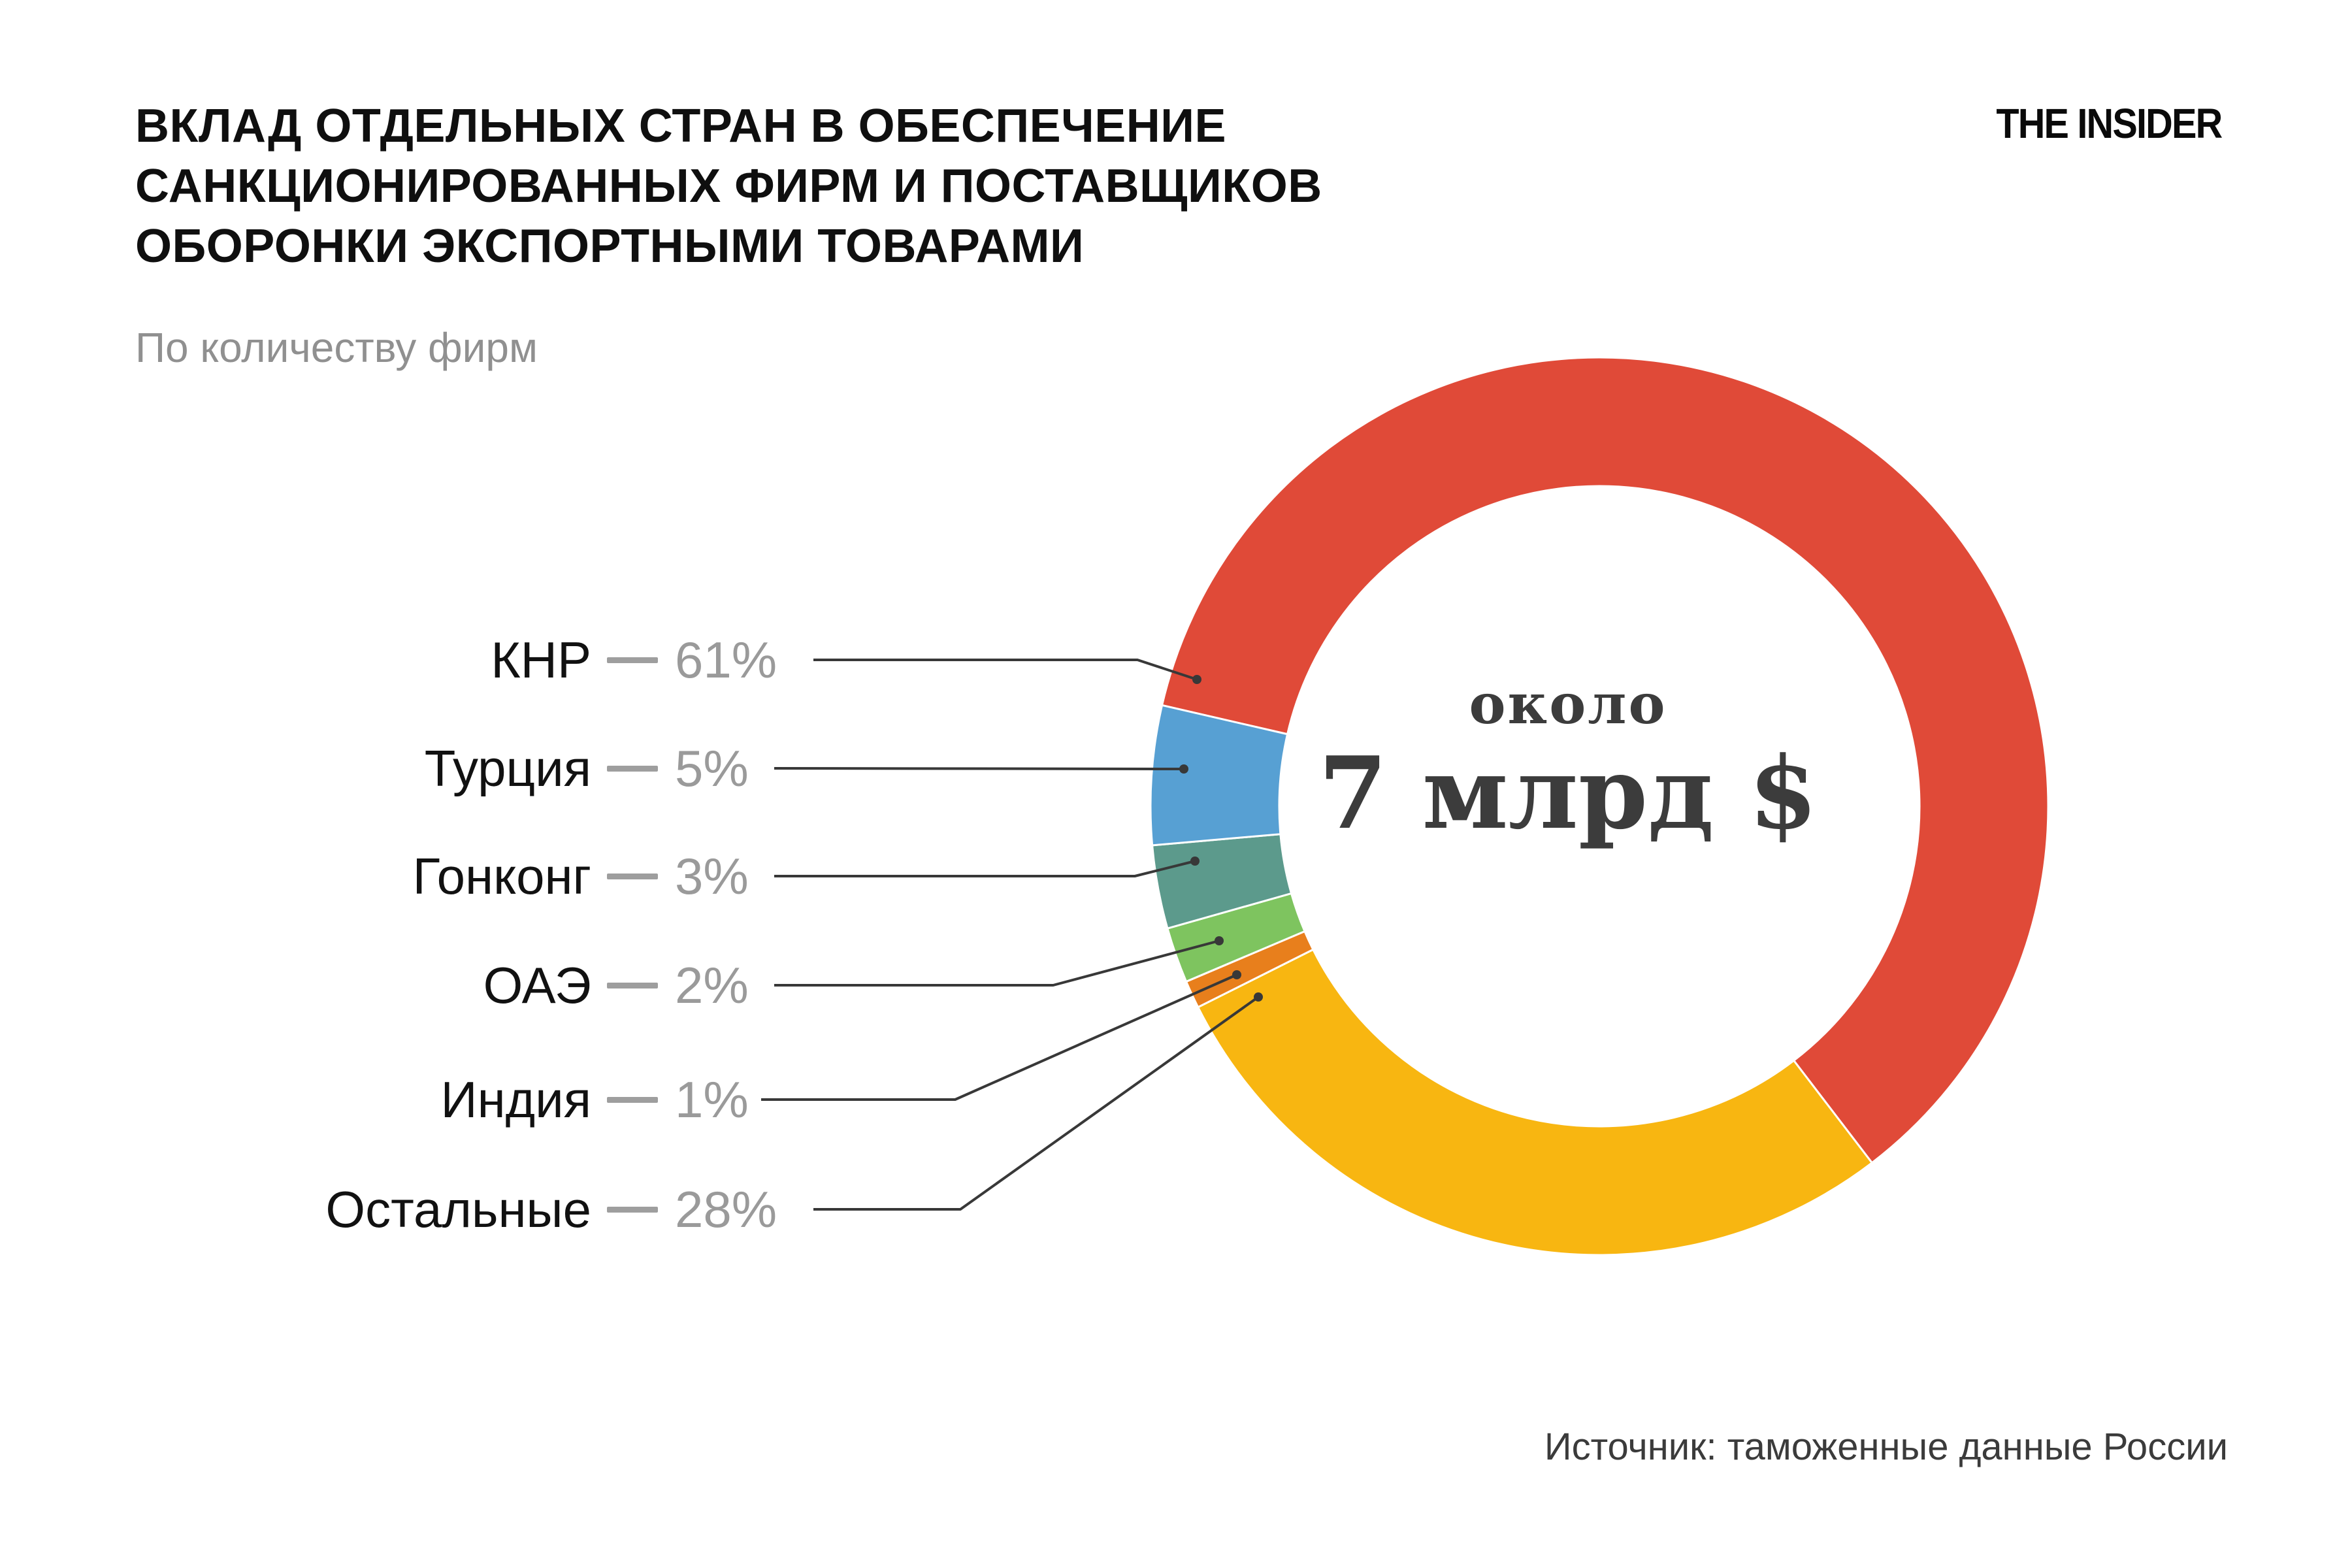  I want to click on legend-country-label: Индия, so click(515, 1099).